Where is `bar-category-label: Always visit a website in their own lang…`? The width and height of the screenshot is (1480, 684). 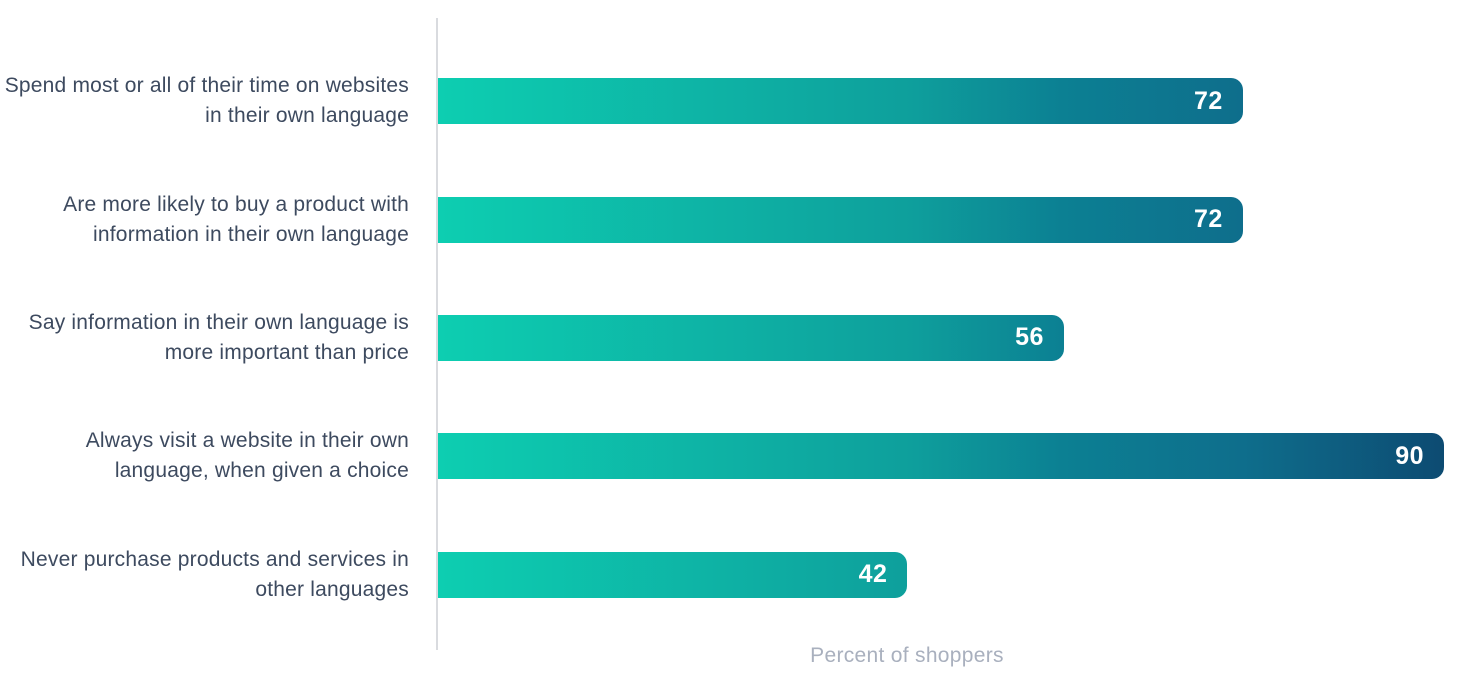
bar-category-label: Always visit a website in their own lang… is located at coordinates (247, 456).